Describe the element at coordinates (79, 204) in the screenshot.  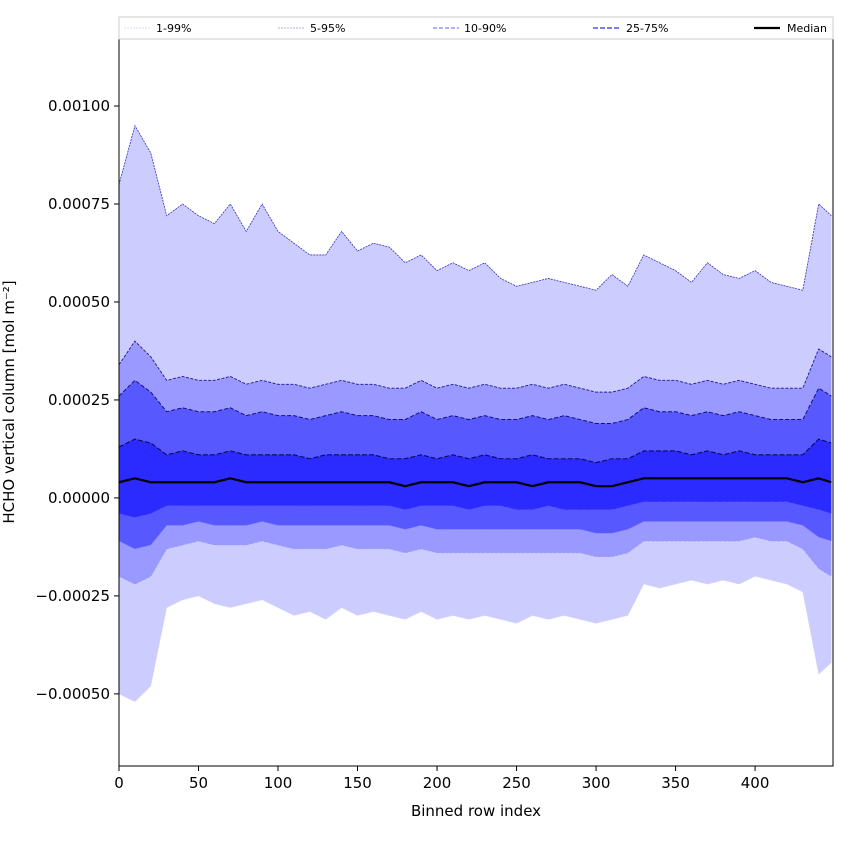
I see `y-tick-label: 0.00075` at that location.